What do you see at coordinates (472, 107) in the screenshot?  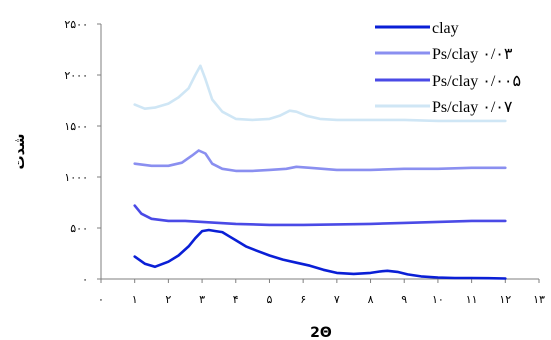 I see `legend-label-3: Ps/clay ۰/۰۷` at bounding box center [472, 107].